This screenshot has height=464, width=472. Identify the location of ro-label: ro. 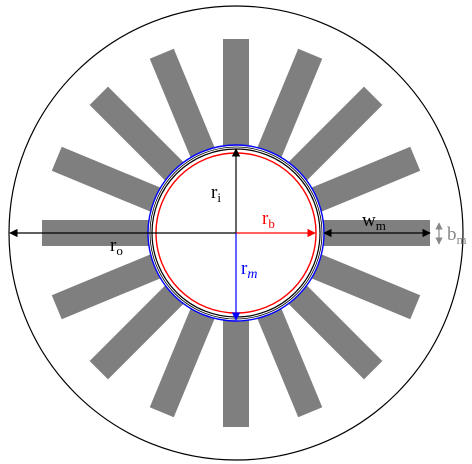
(116, 246).